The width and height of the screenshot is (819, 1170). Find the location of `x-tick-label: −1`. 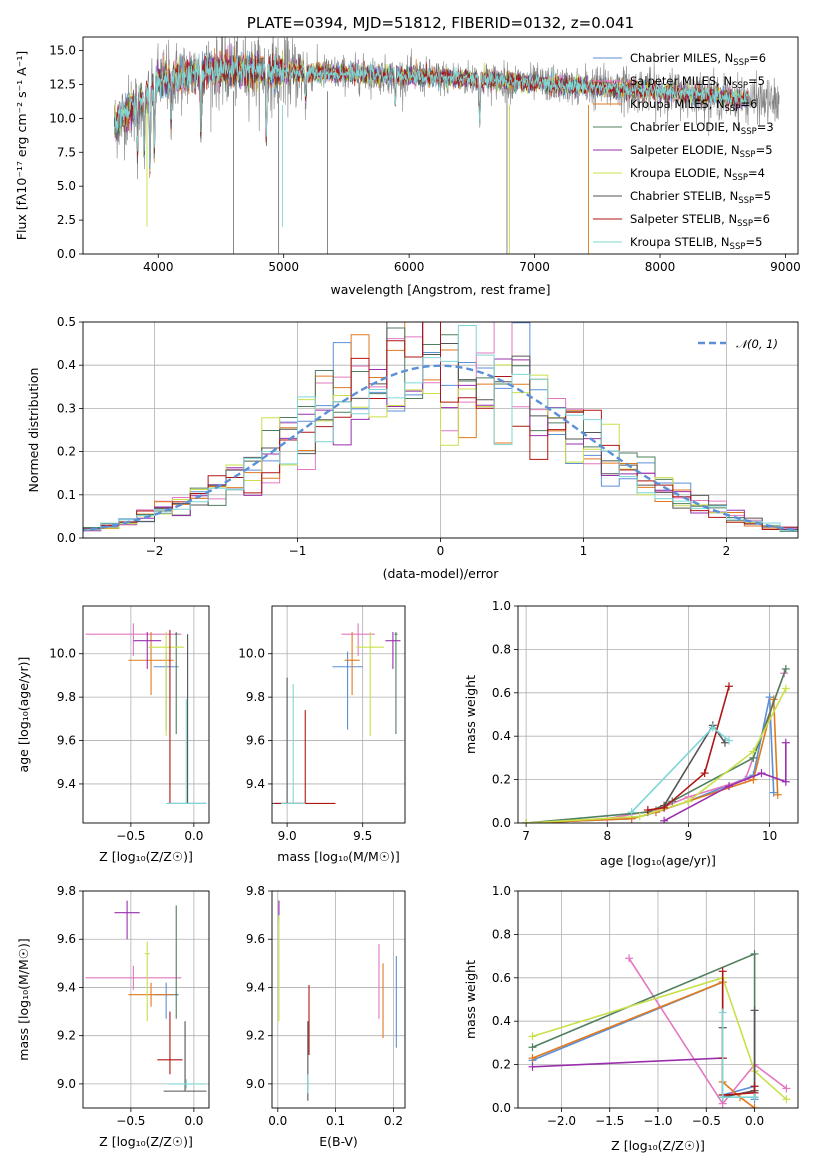

x-tick-label: −1 is located at coordinates (298, 551).